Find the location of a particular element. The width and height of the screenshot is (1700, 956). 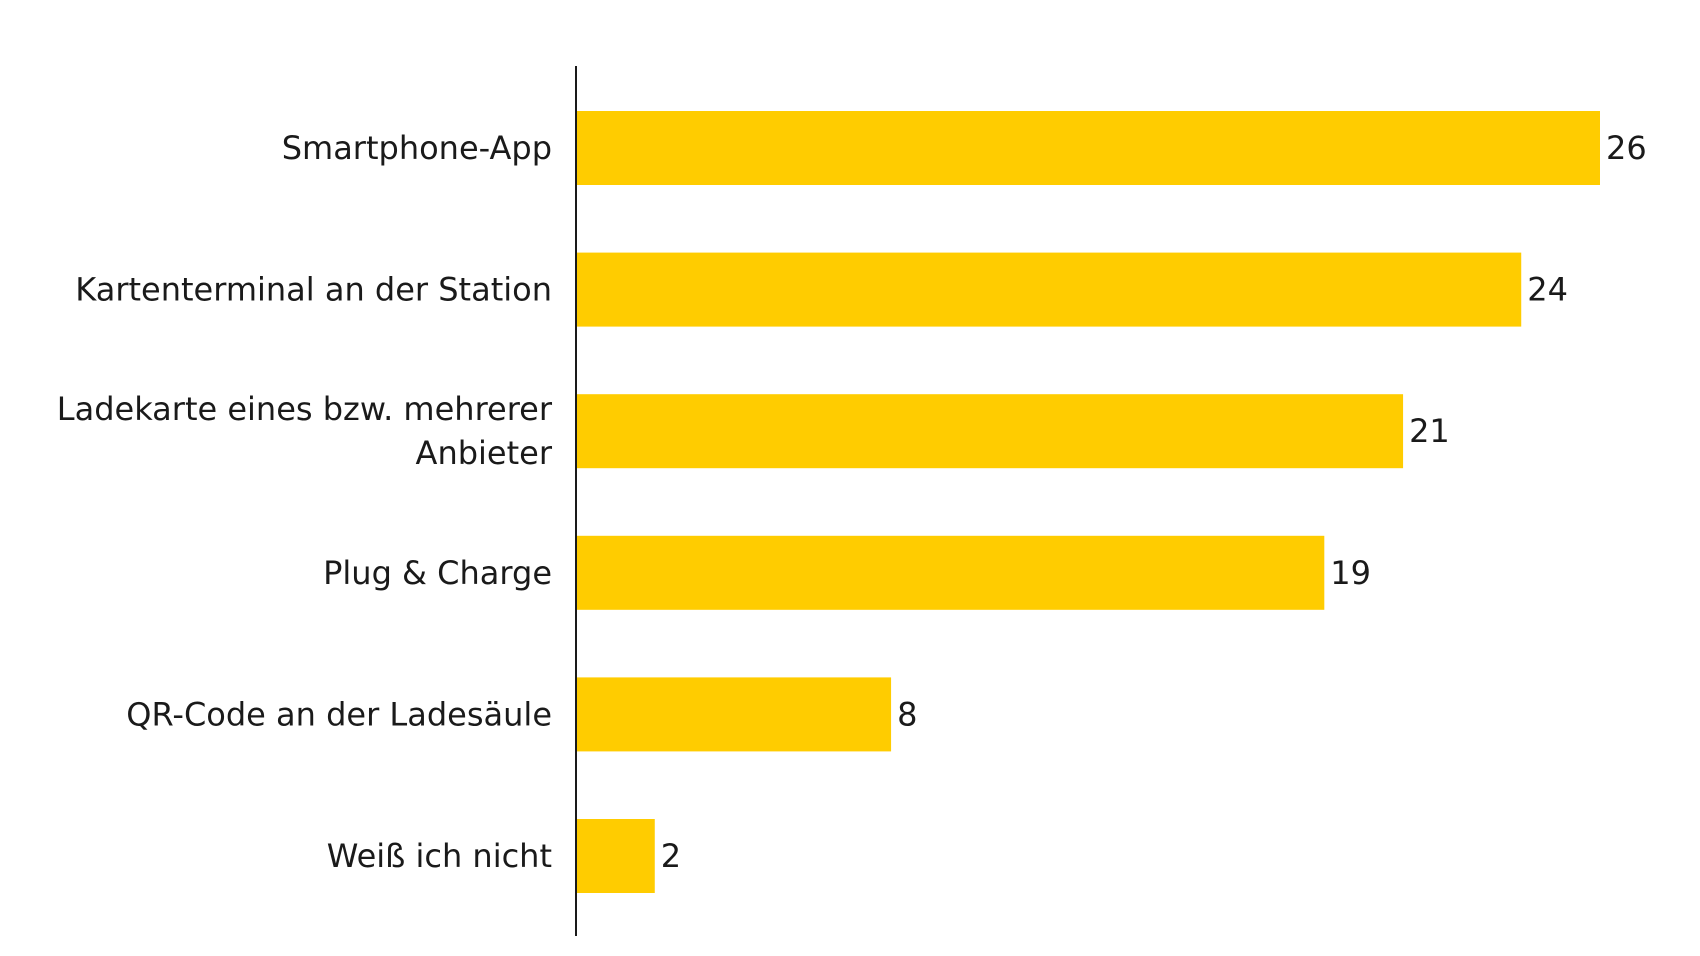

value-label-4: 8 is located at coordinates (907, 714).